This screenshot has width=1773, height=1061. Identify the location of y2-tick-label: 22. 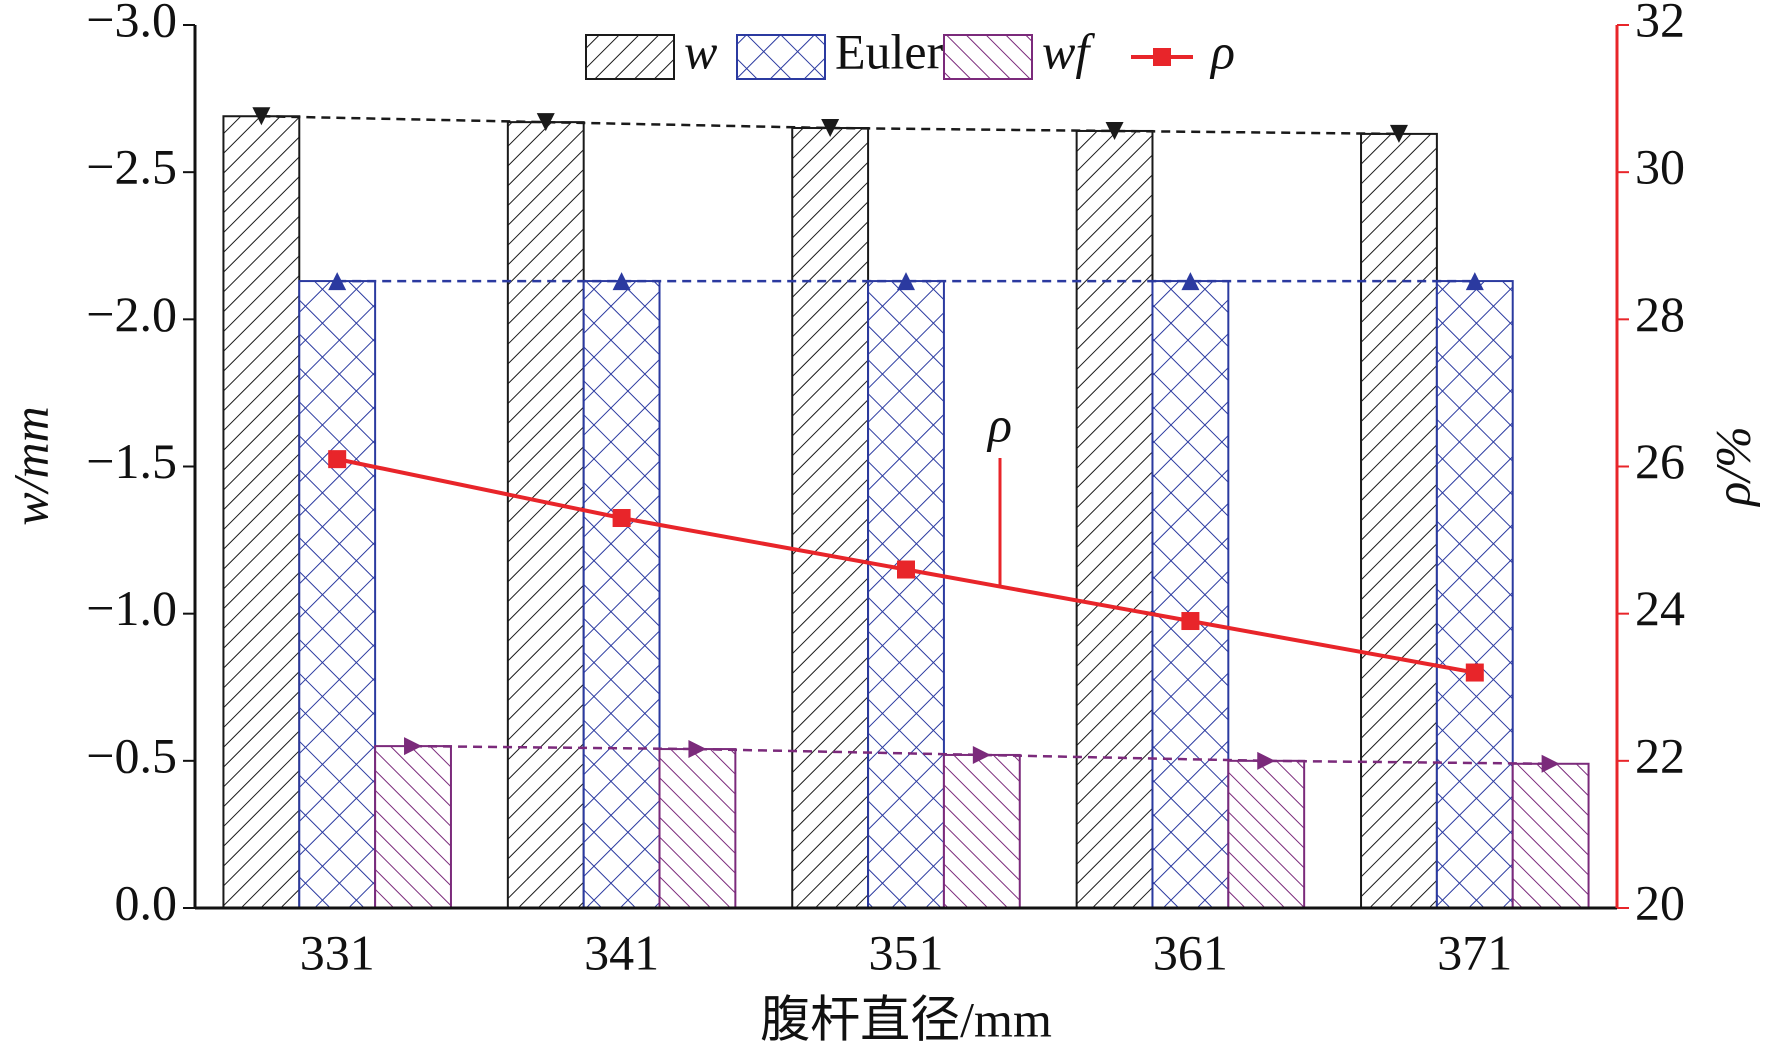
(1660, 755).